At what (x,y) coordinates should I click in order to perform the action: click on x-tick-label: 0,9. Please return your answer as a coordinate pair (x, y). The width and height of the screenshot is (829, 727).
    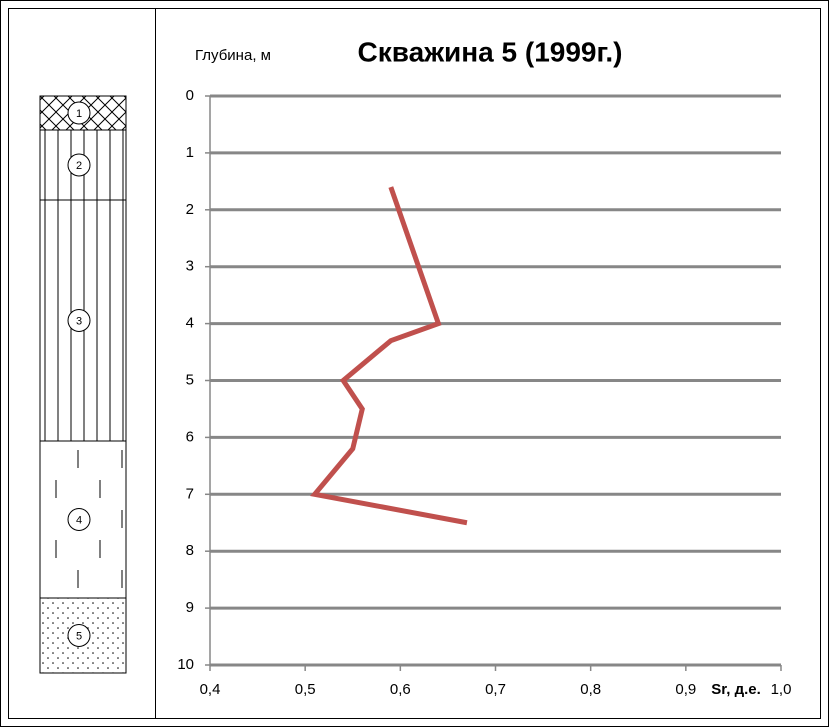
    Looking at the image, I should click on (685, 689).